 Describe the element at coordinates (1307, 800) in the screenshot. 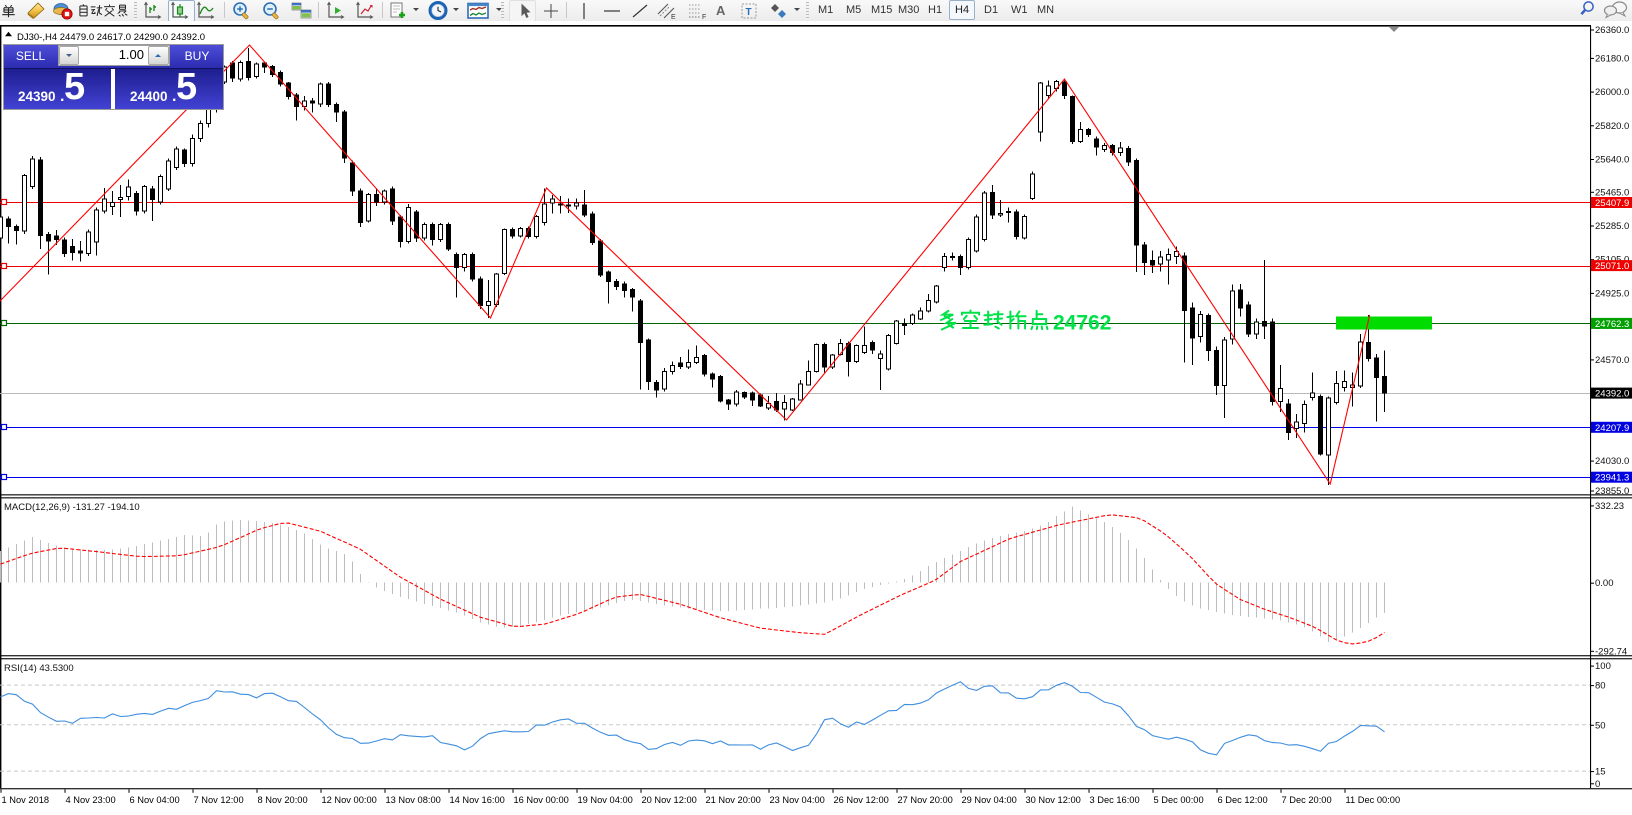

I see `svg-text: 7 Dec 20:00` at that location.